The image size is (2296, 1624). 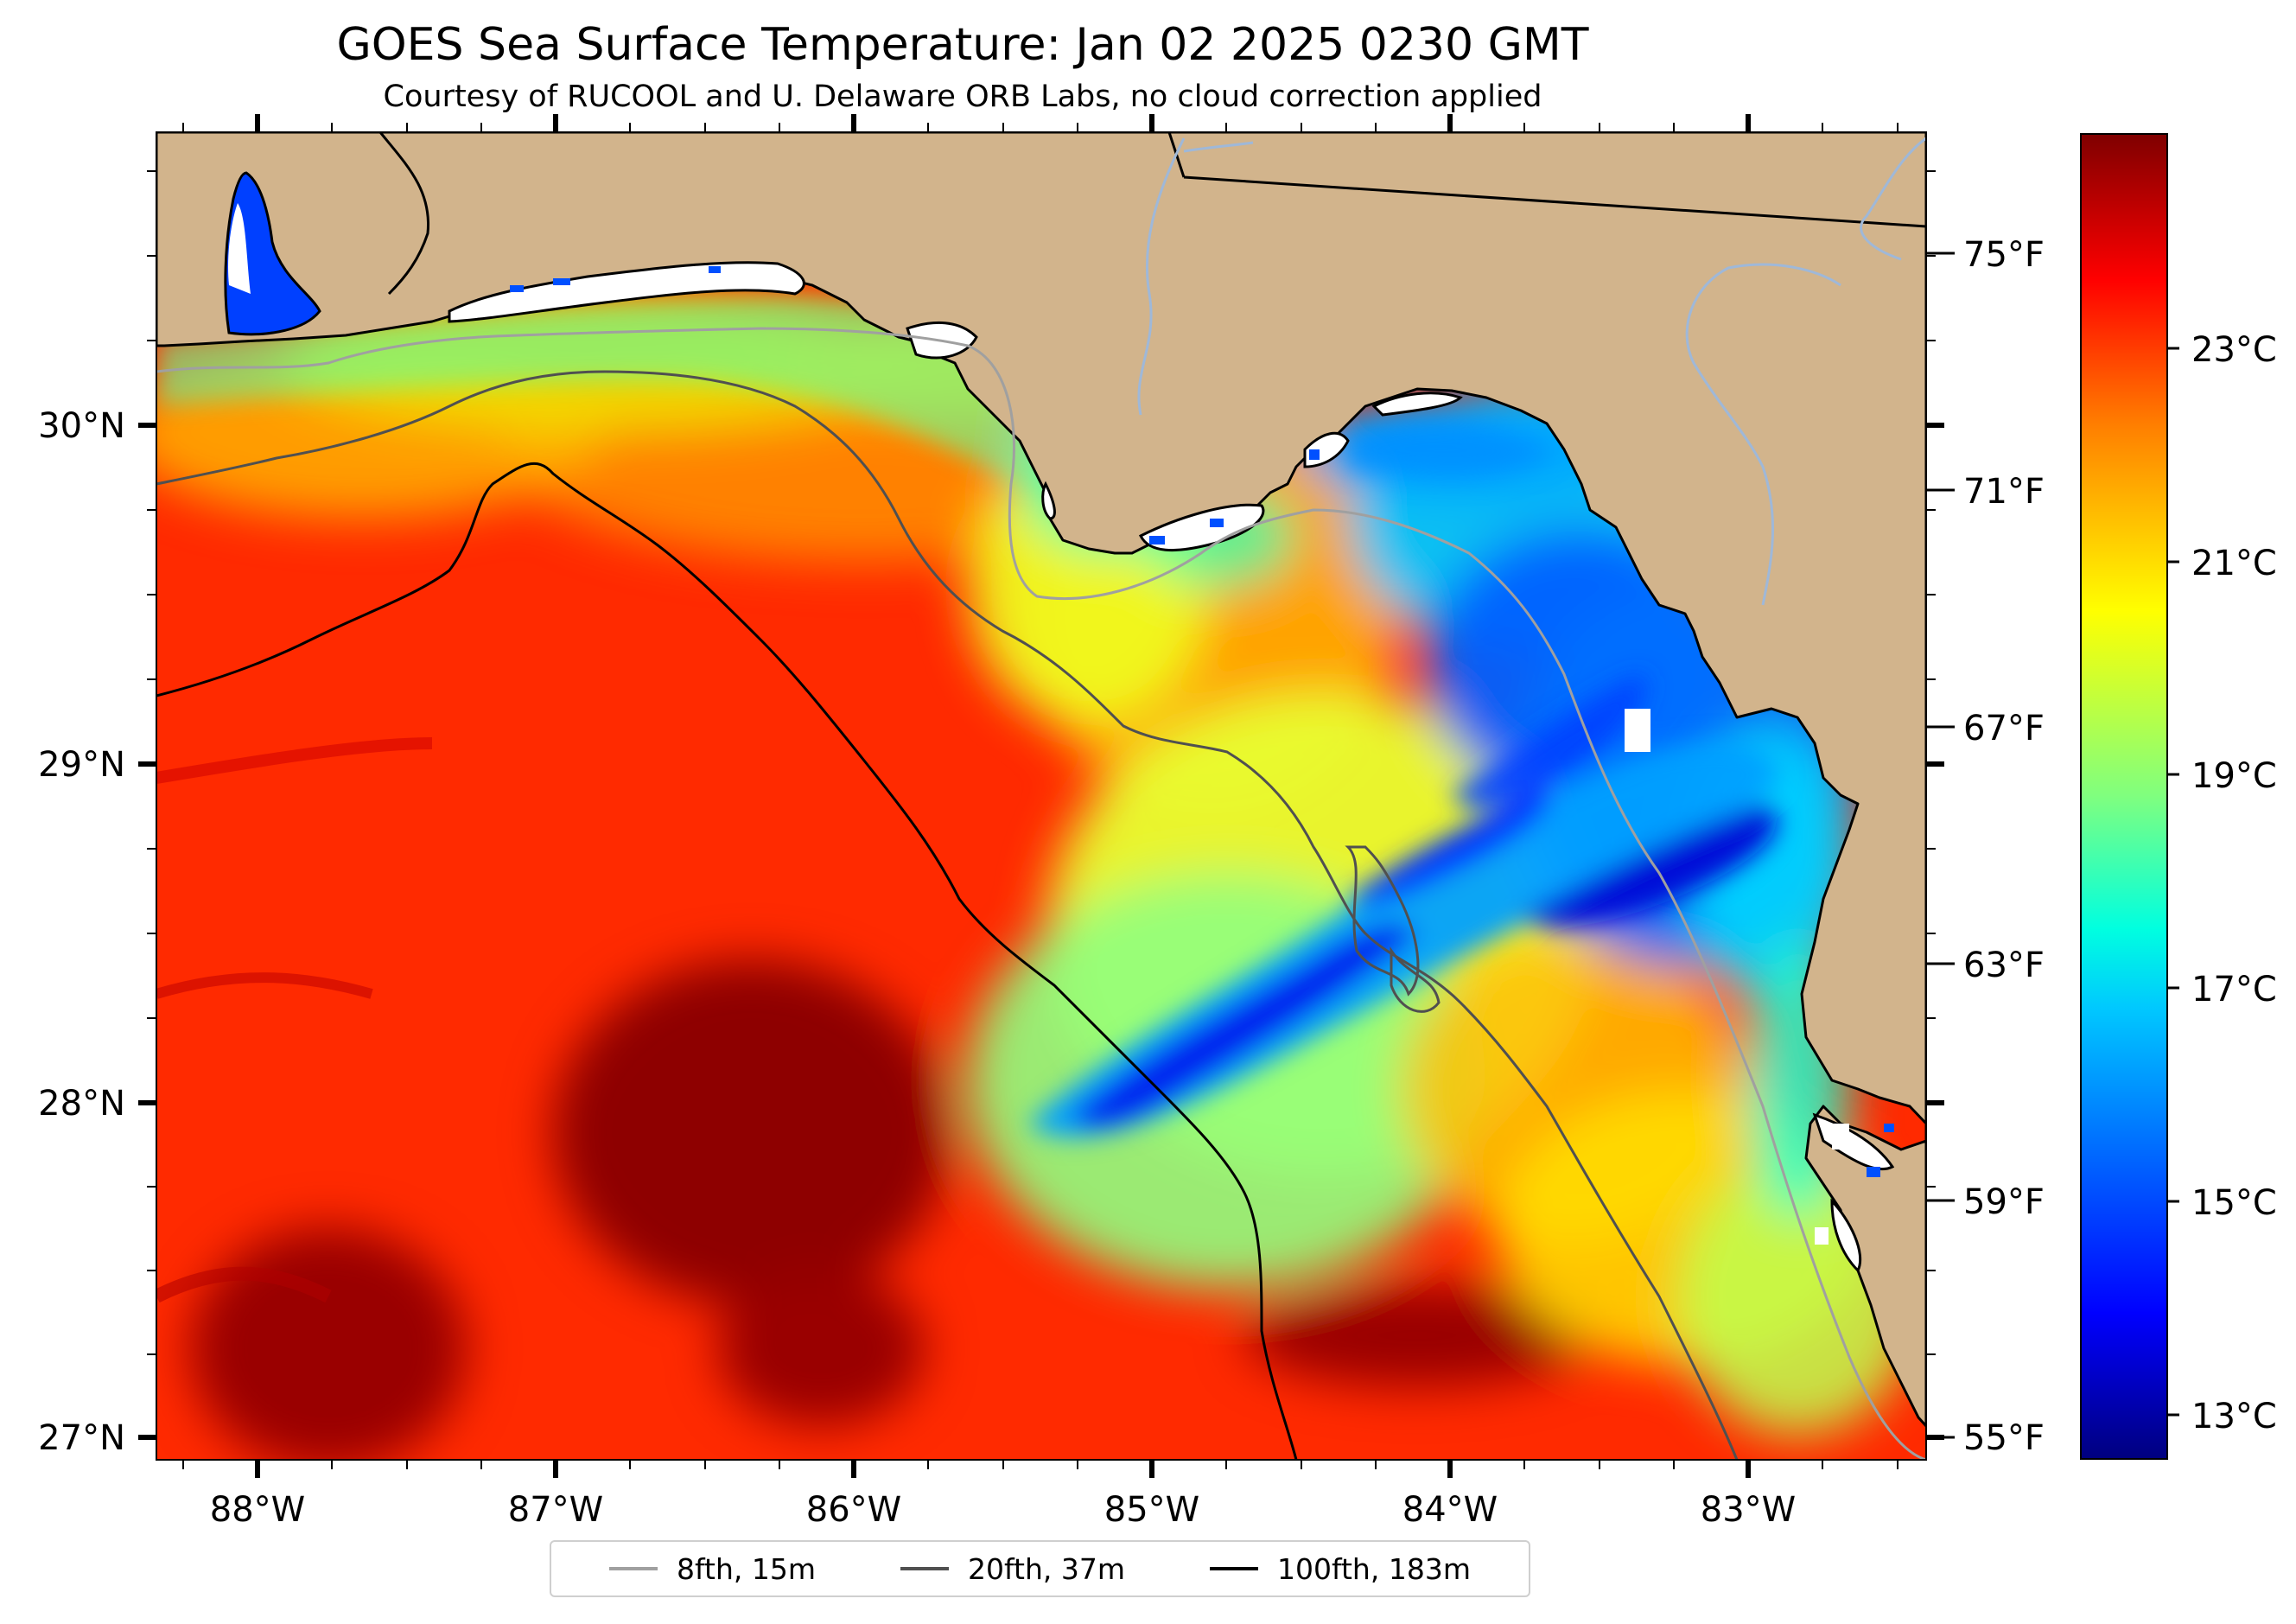 What do you see at coordinates (1393, 929) in the screenshot?
I see `middle-grounds-contours` at bounding box center [1393, 929].